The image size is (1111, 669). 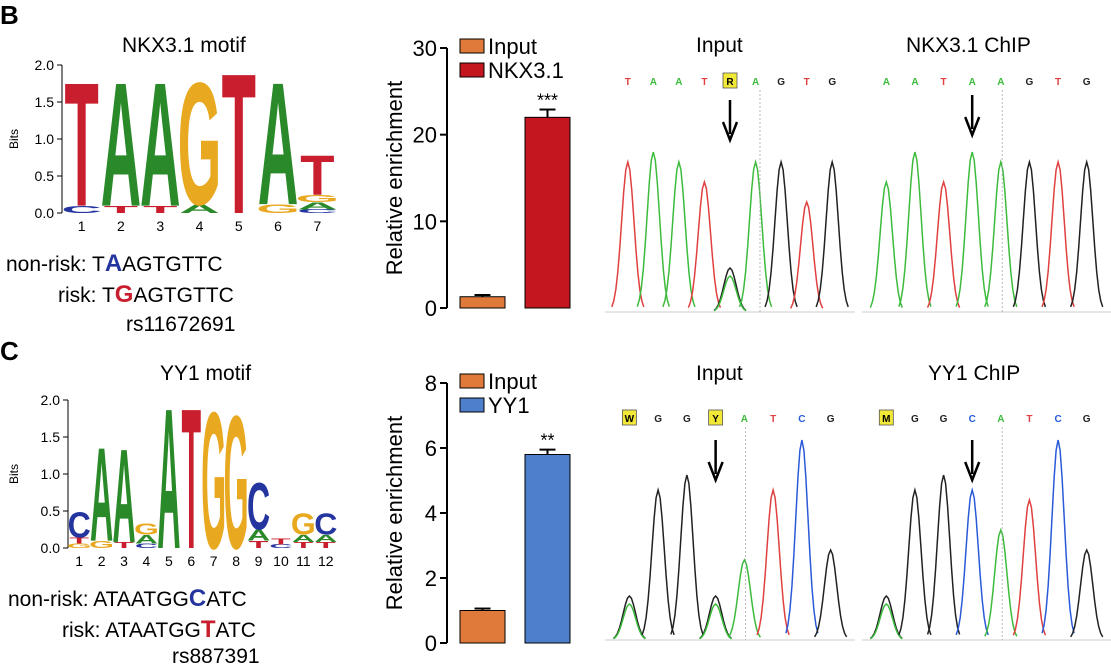 What do you see at coordinates (183, 295) in the screenshot?
I see `risk-suffix: AGTGTTC` at bounding box center [183, 295].